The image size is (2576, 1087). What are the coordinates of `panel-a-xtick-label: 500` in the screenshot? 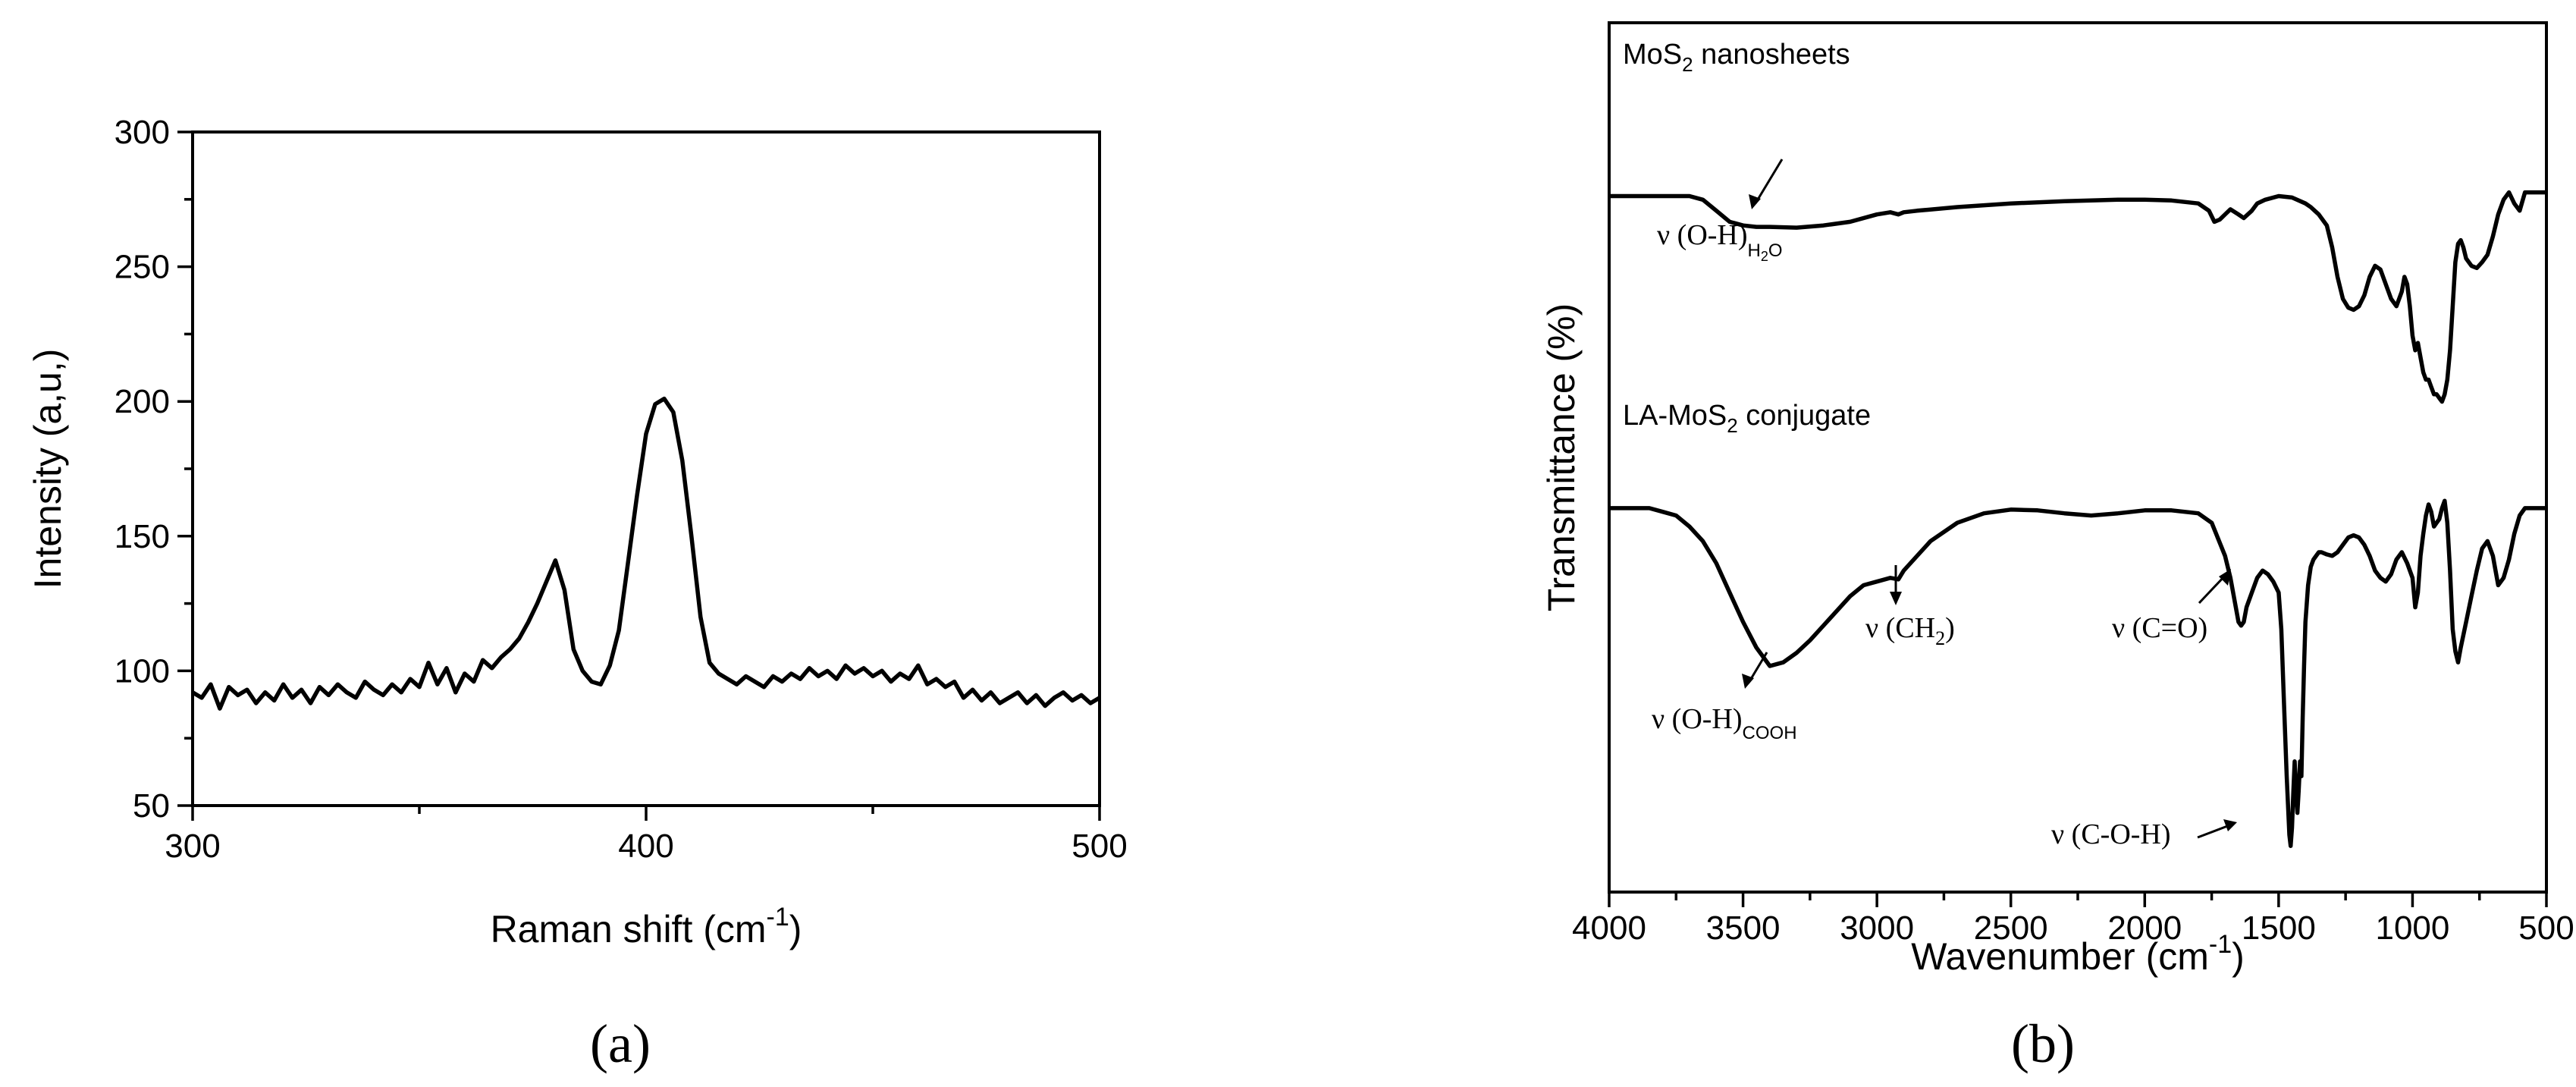 It's located at (1099, 846).